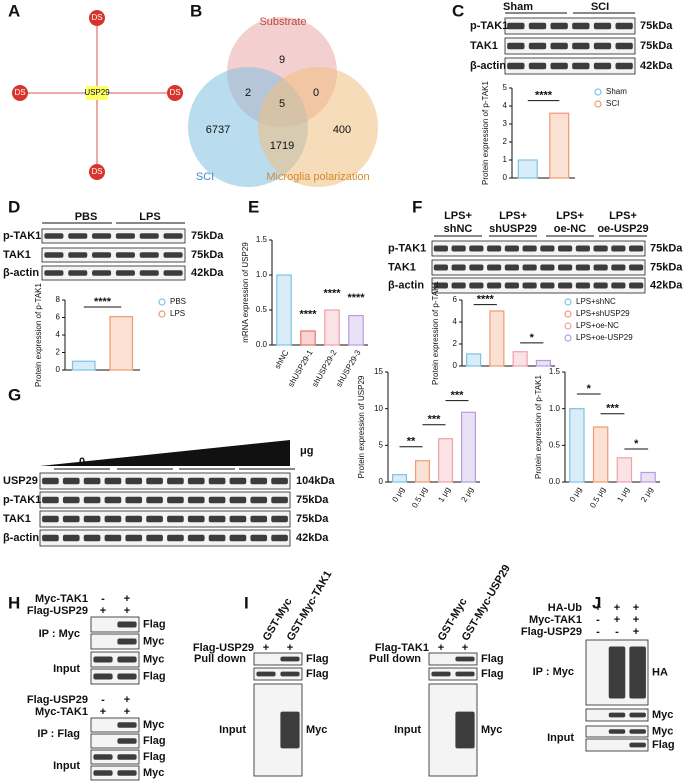 The width and height of the screenshot is (685, 781). What do you see at coordinates (660, 672) in the screenshot?
I see `blot-row-label: HA` at bounding box center [660, 672].